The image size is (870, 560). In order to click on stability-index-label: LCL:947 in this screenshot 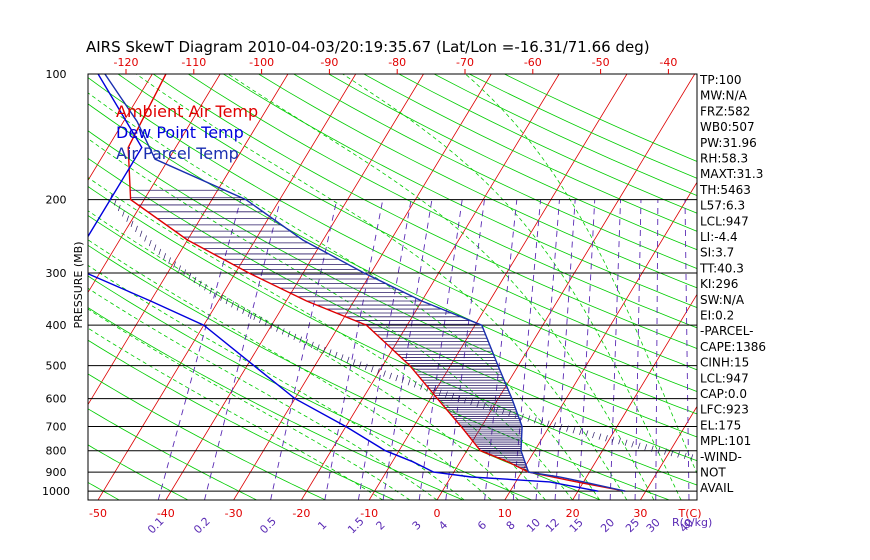, I will do `click(724, 378)`.